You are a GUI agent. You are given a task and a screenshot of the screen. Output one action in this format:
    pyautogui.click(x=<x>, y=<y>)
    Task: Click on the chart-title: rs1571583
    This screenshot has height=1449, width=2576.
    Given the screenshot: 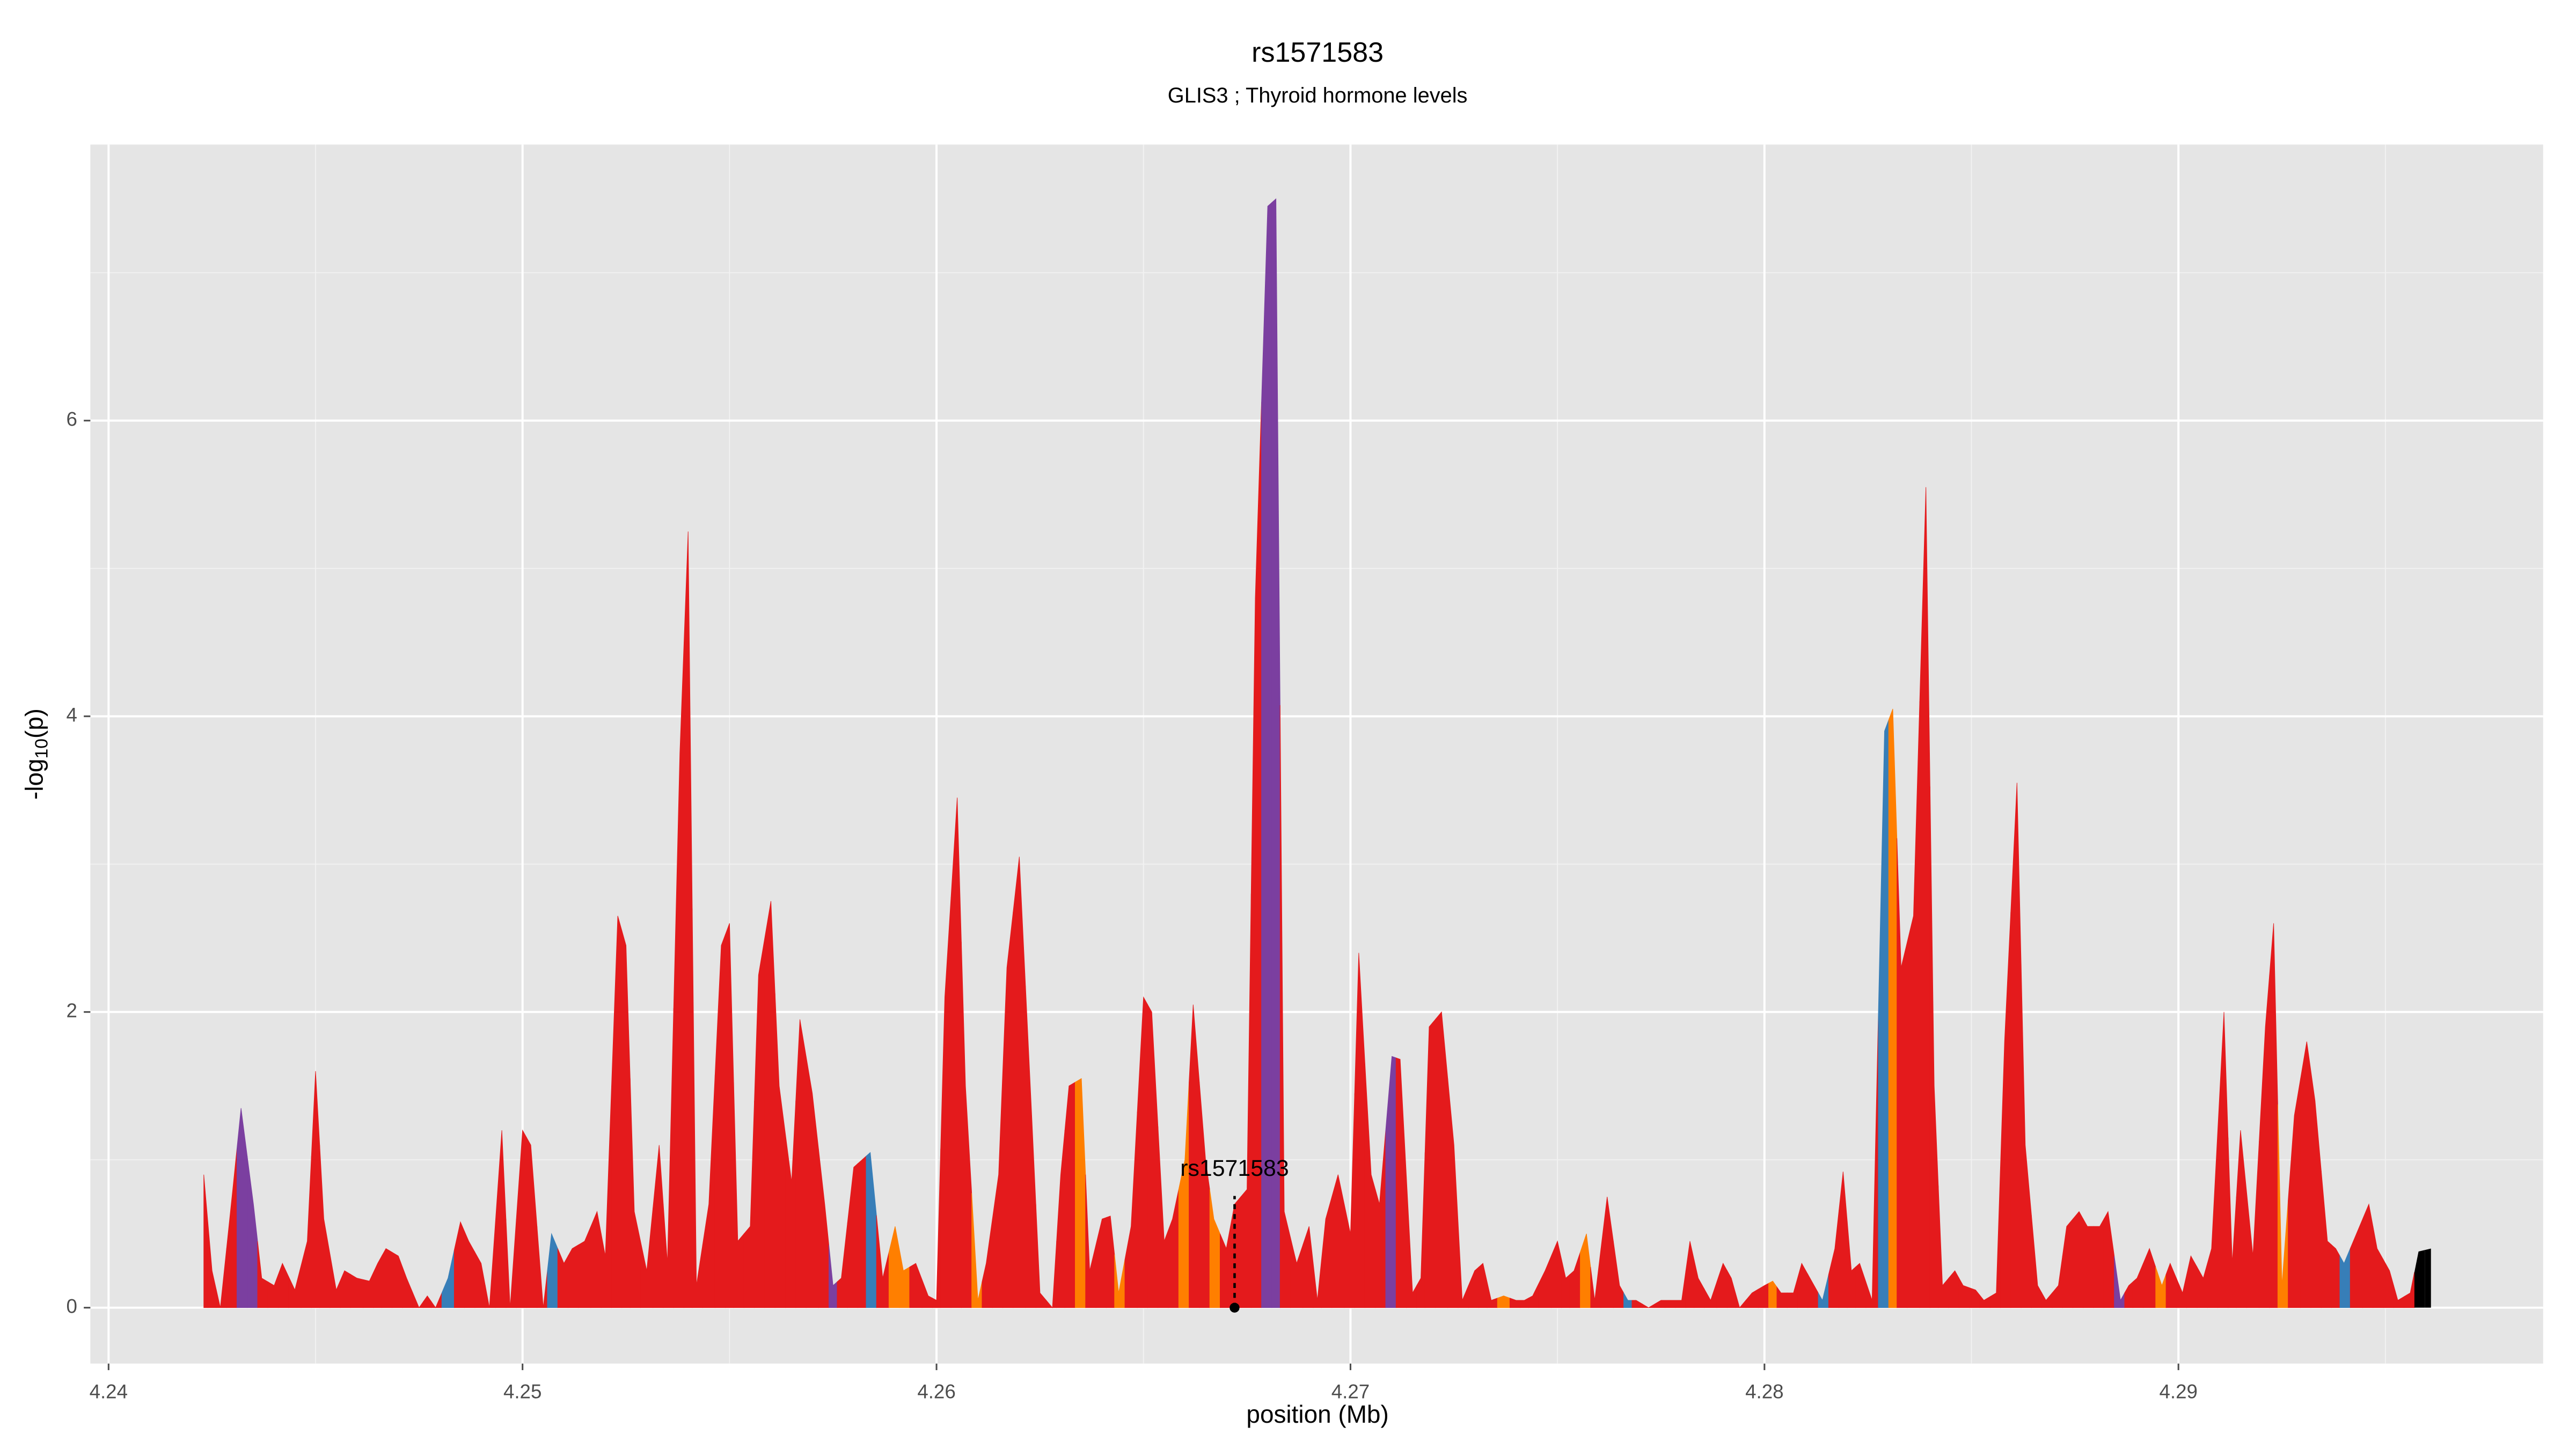 What is the action you would take?
    pyautogui.click(x=1318, y=52)
    